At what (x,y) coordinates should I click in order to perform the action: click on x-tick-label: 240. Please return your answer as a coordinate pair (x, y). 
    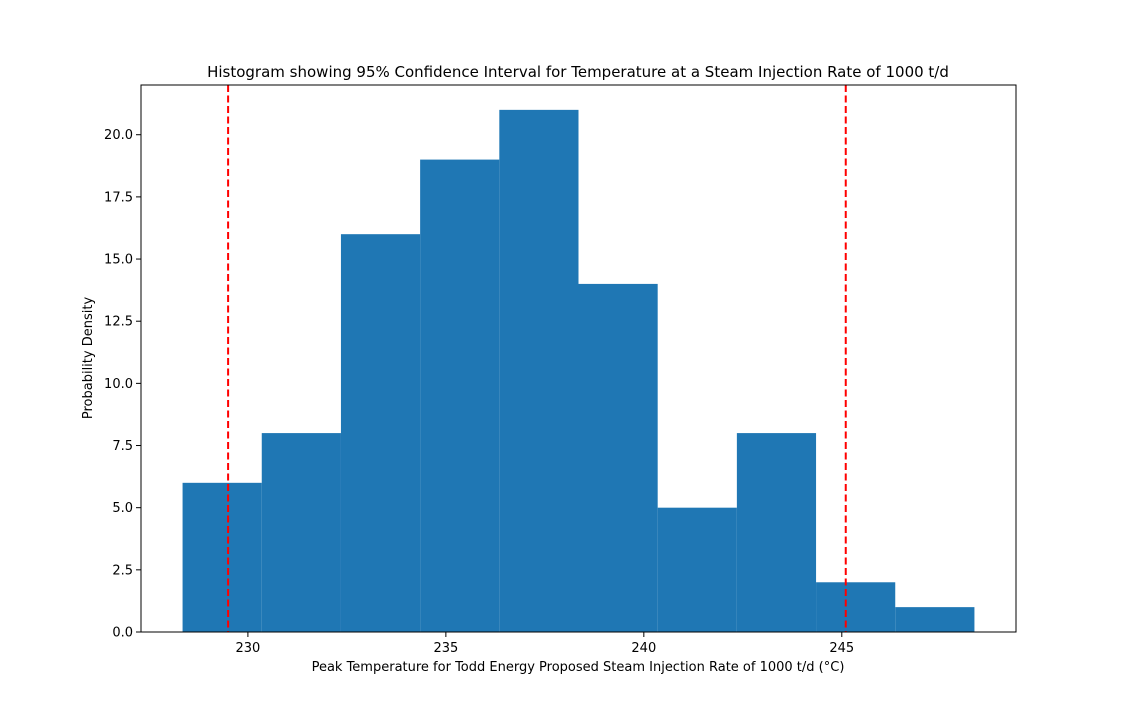
    Looking at the image, I should click on (643, 648).